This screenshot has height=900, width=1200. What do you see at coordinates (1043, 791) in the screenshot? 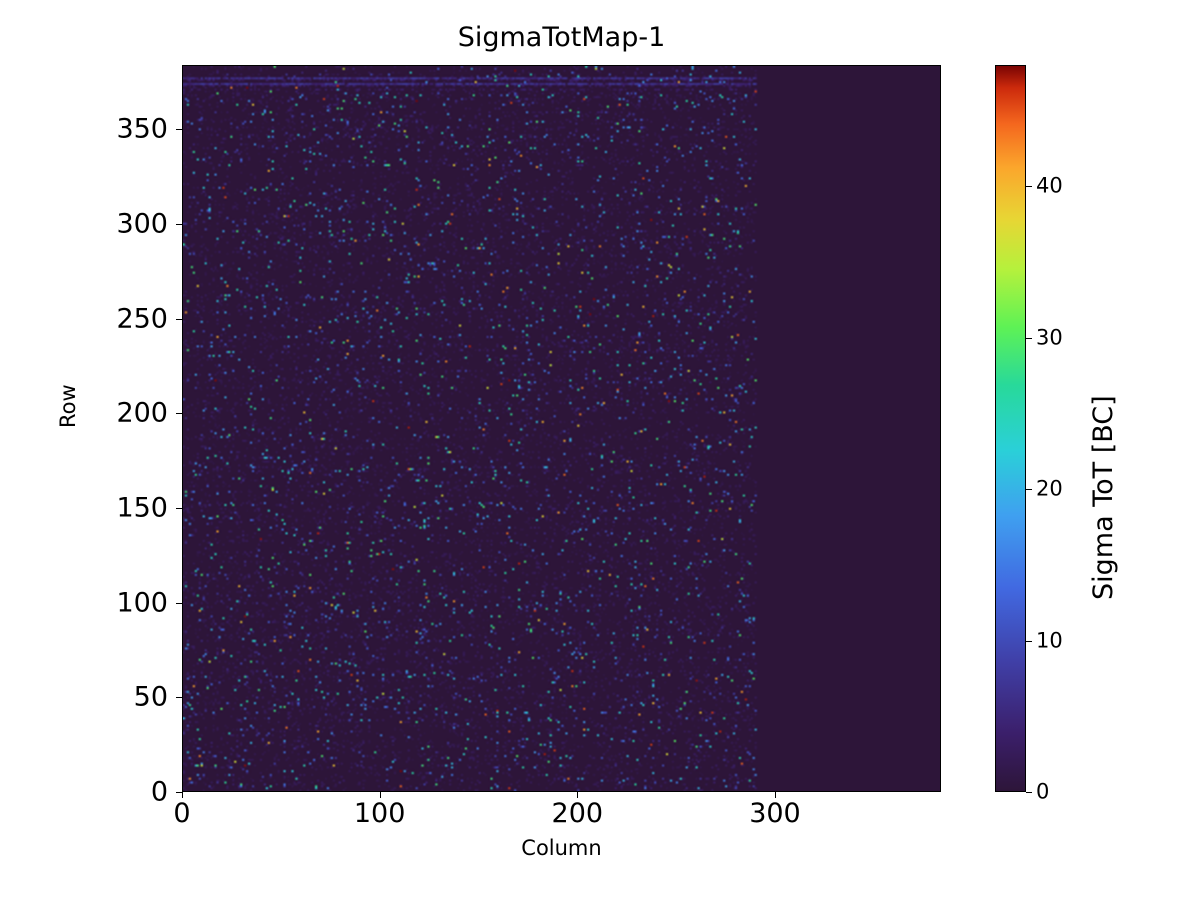
I see `colorbar-tick-label: 0` at bounding box center [1043, 791].